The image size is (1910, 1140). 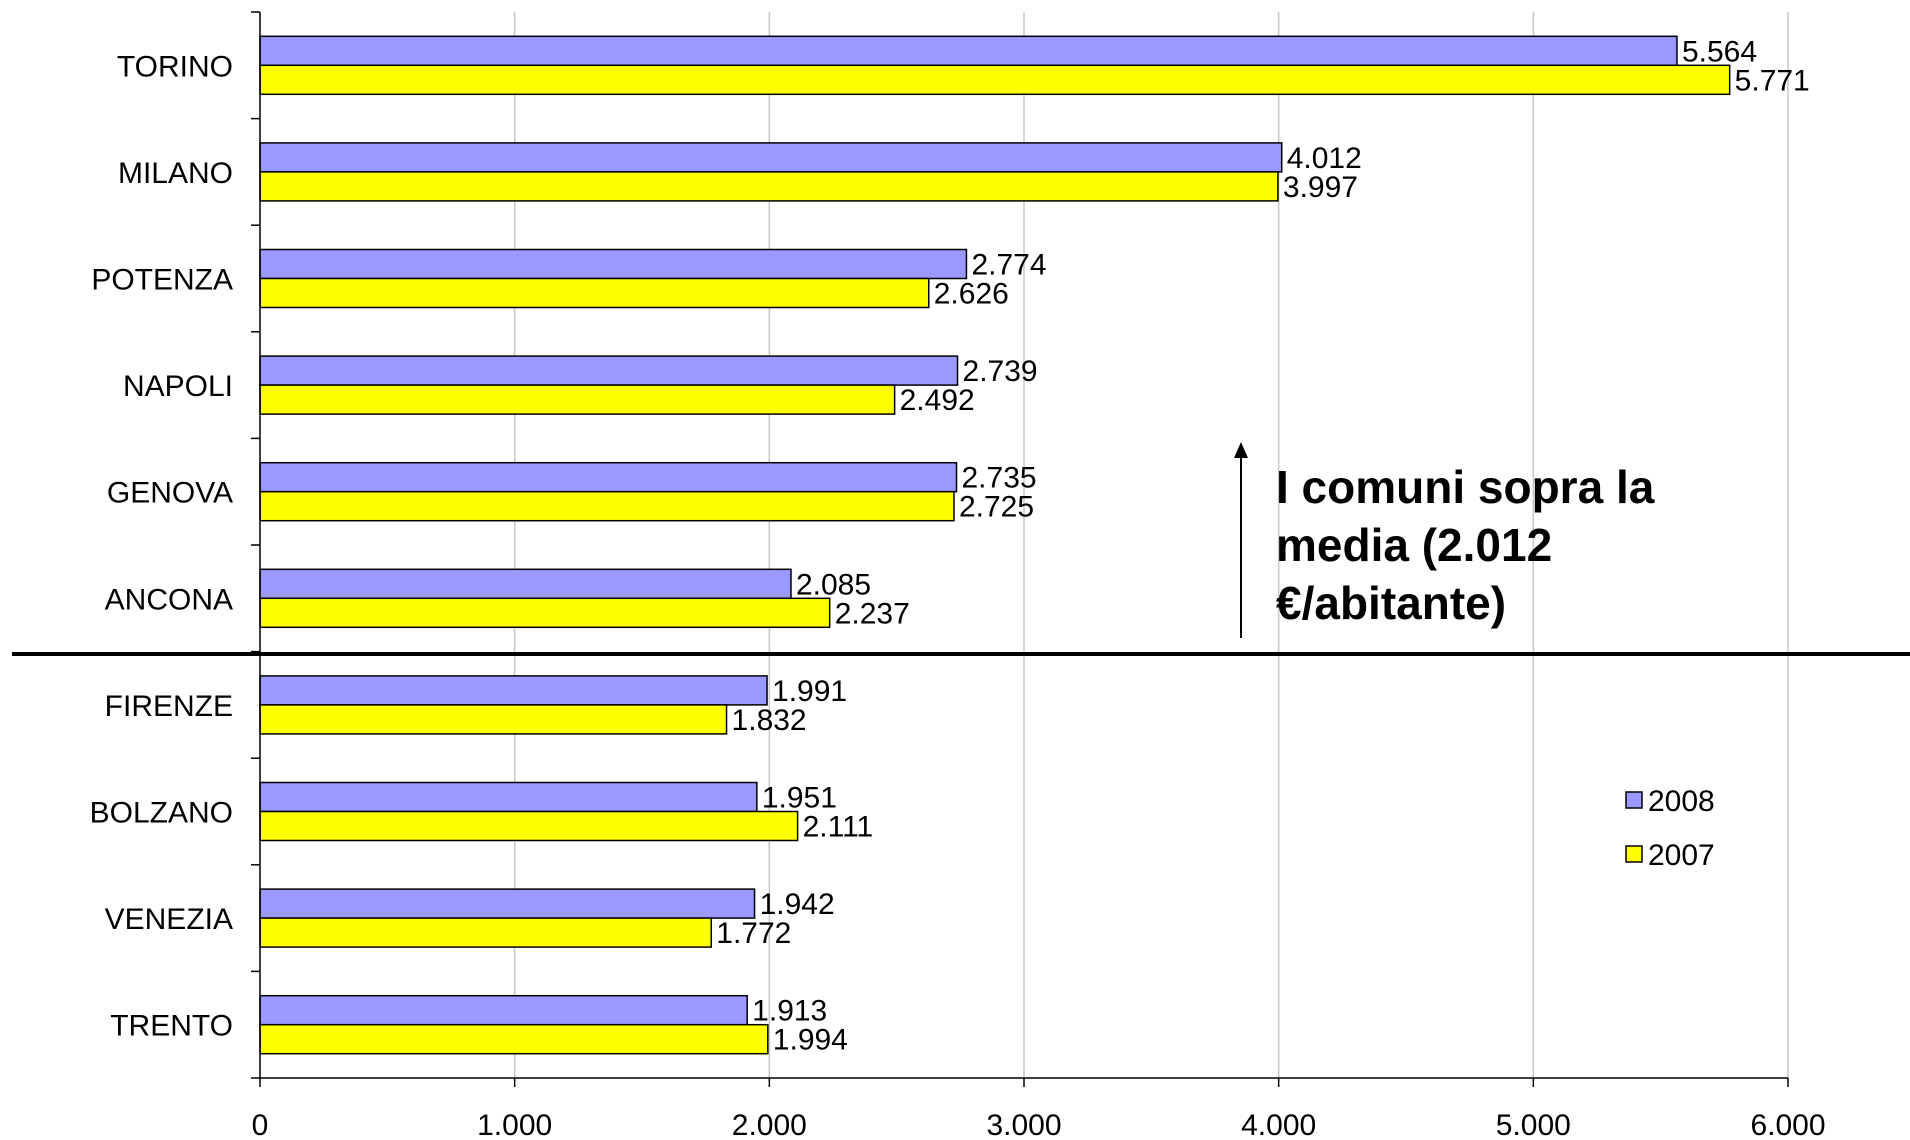 What do you see at coordinates (971, 294) in the screenshot?
I see `value-label: 2.626` at bounding box center [971, 294].